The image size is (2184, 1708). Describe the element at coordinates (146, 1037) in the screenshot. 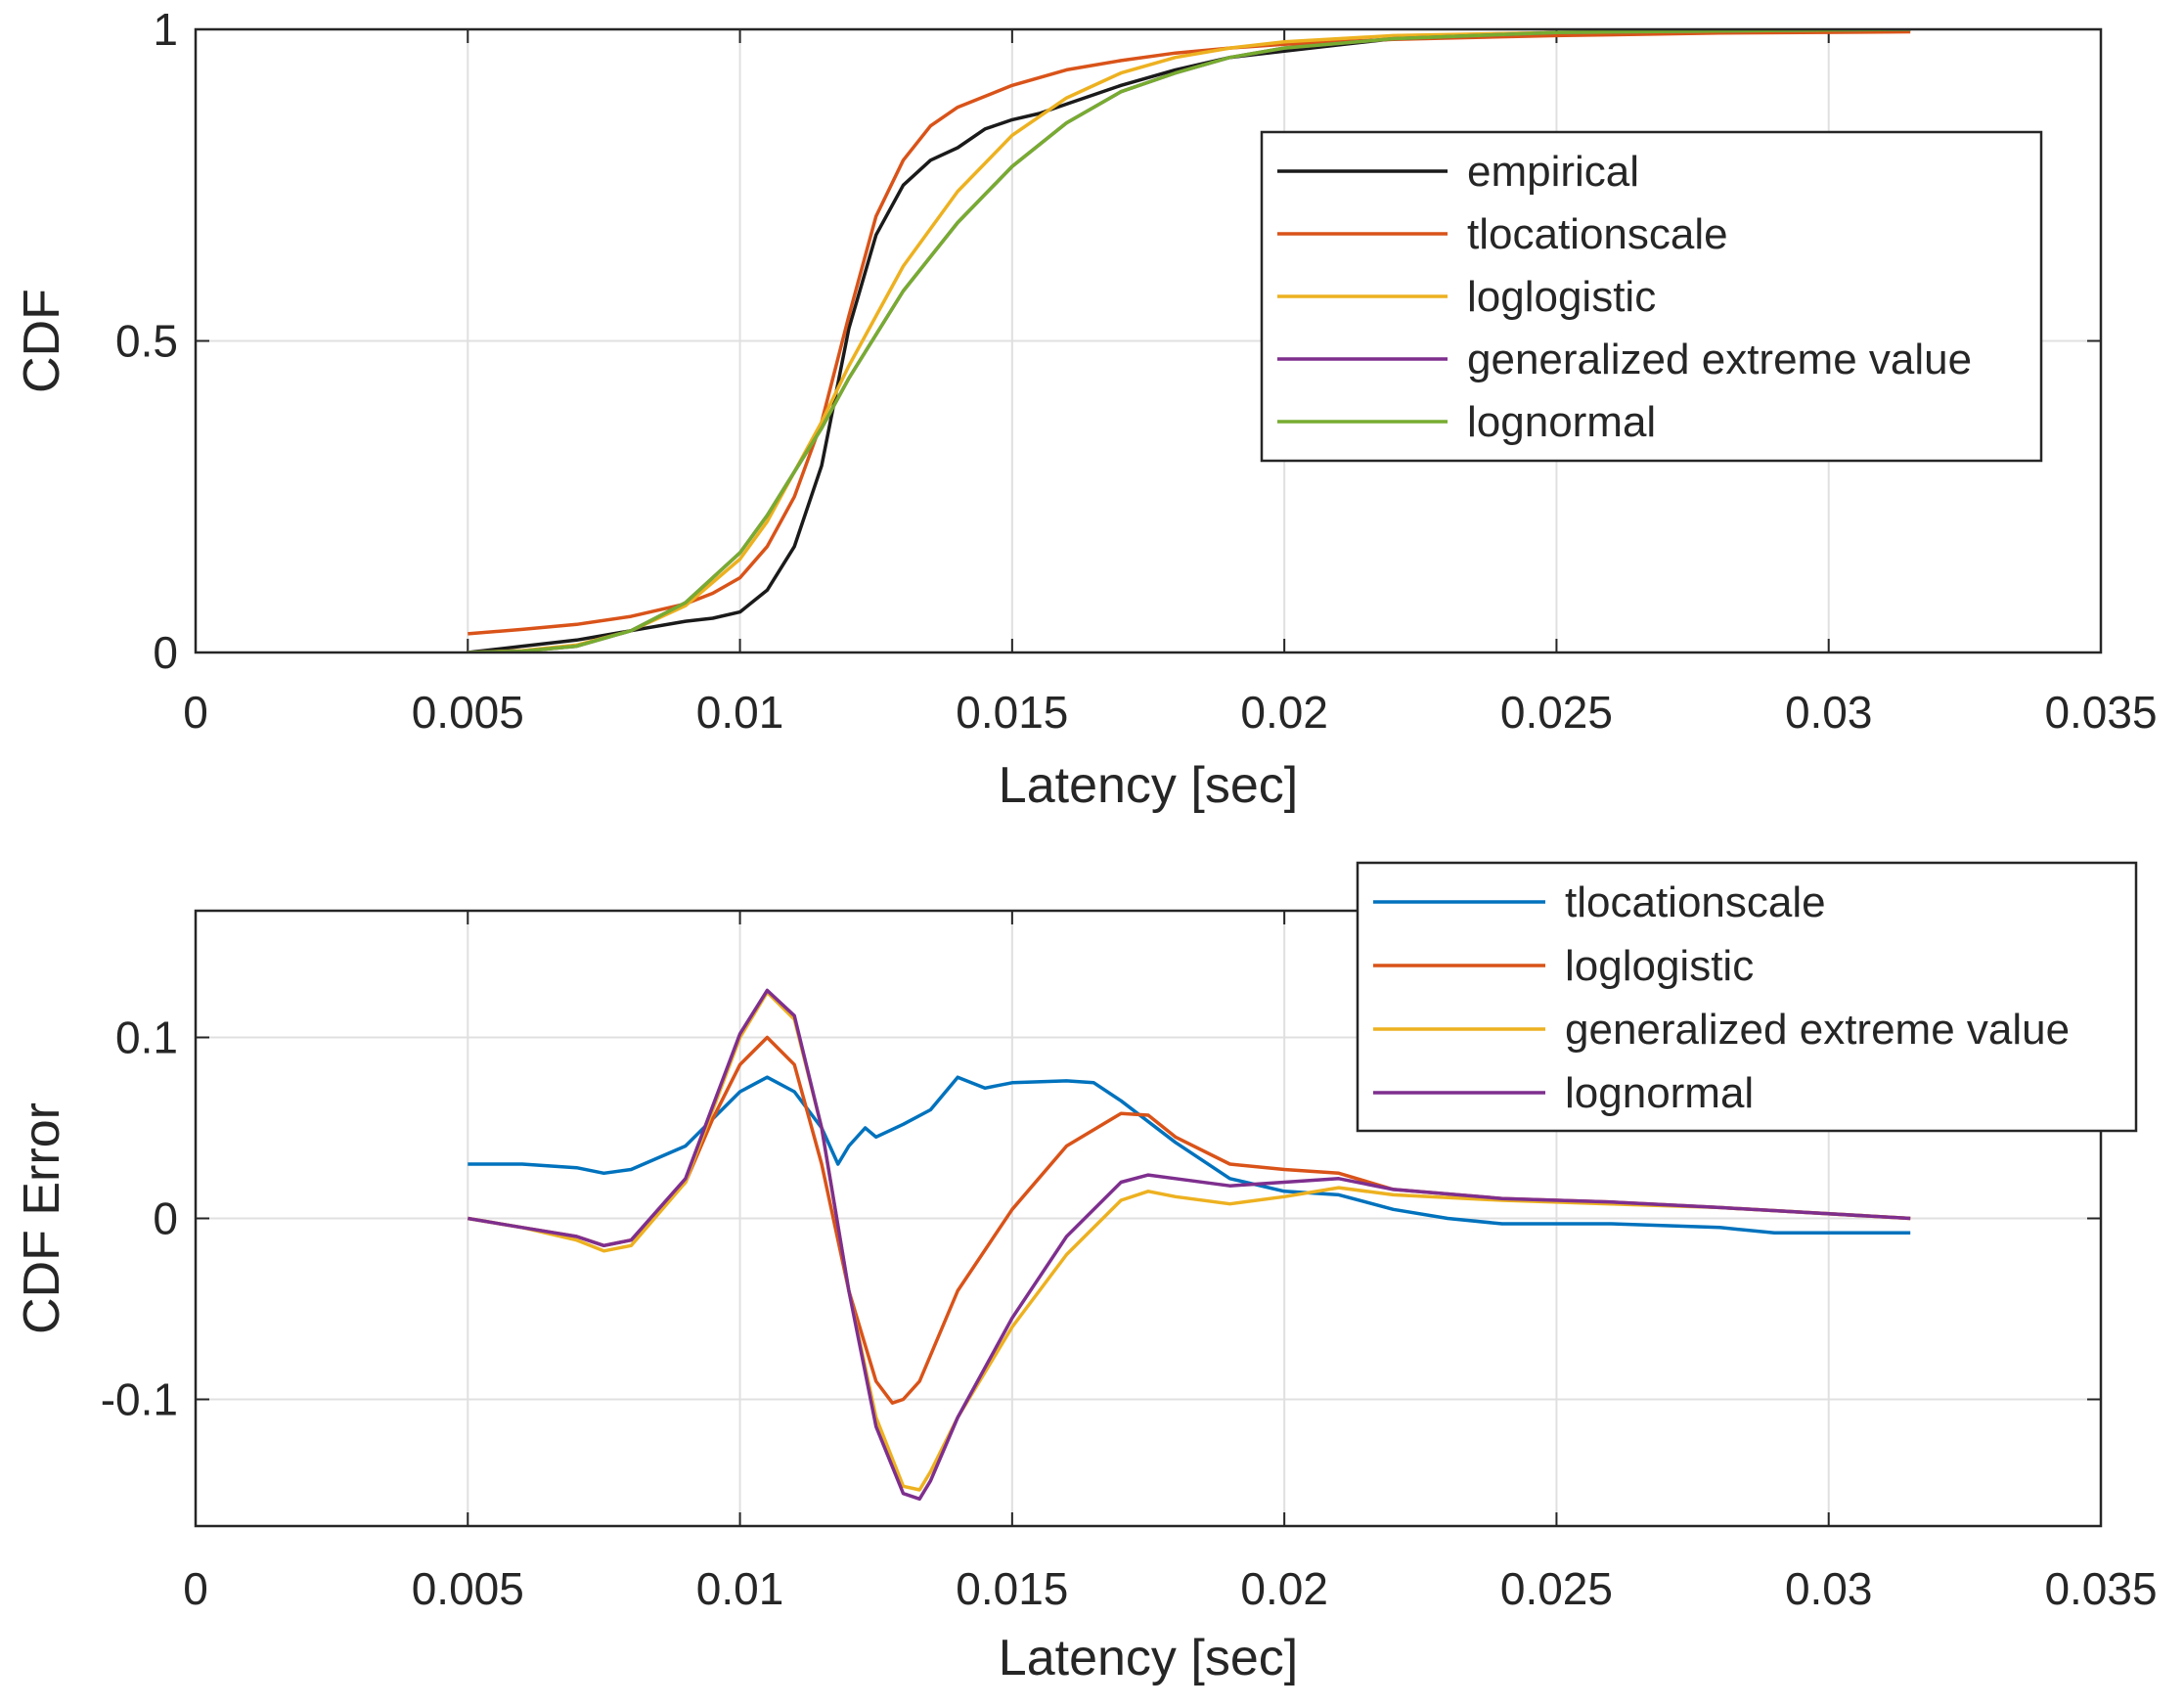

I see `y-tick-label: 0.1` at that location.